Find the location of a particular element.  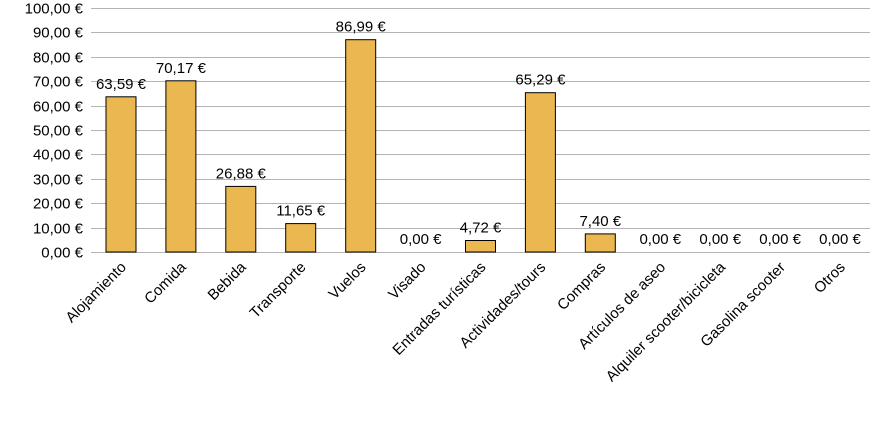

y-tick-label: 40,00 € is located at coordinates (58, 155).